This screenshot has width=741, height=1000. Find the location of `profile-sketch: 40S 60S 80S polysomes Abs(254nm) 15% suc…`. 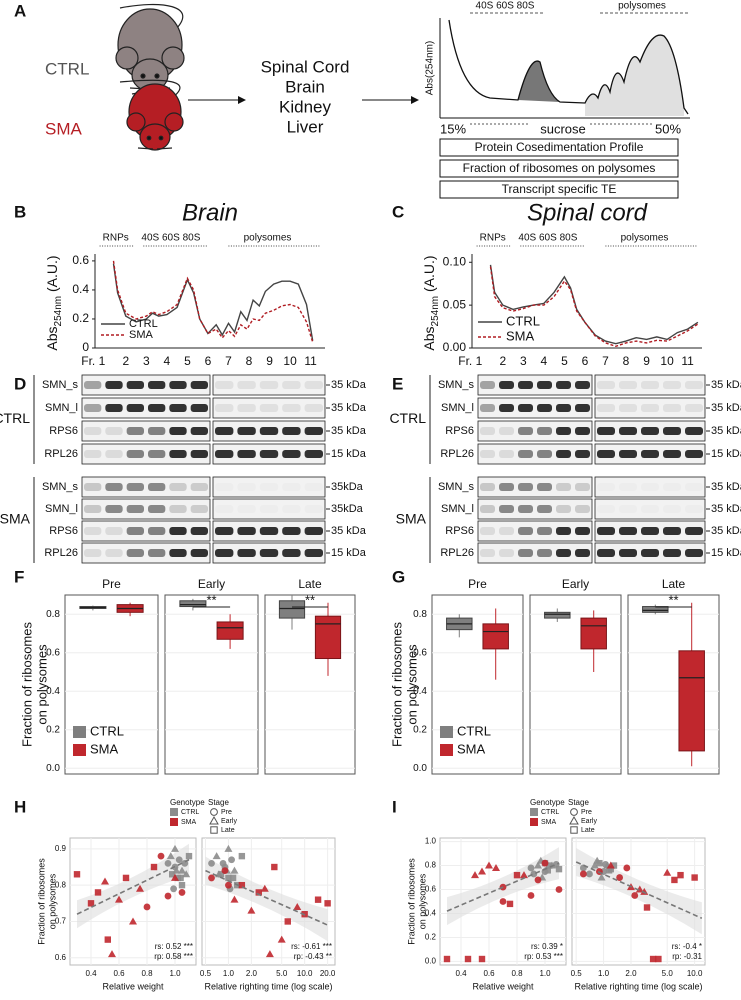

profile-sketch: 40S 60S 80S polysomes Abs(254nm) 15% suc… is located at coordinates (557, 100).